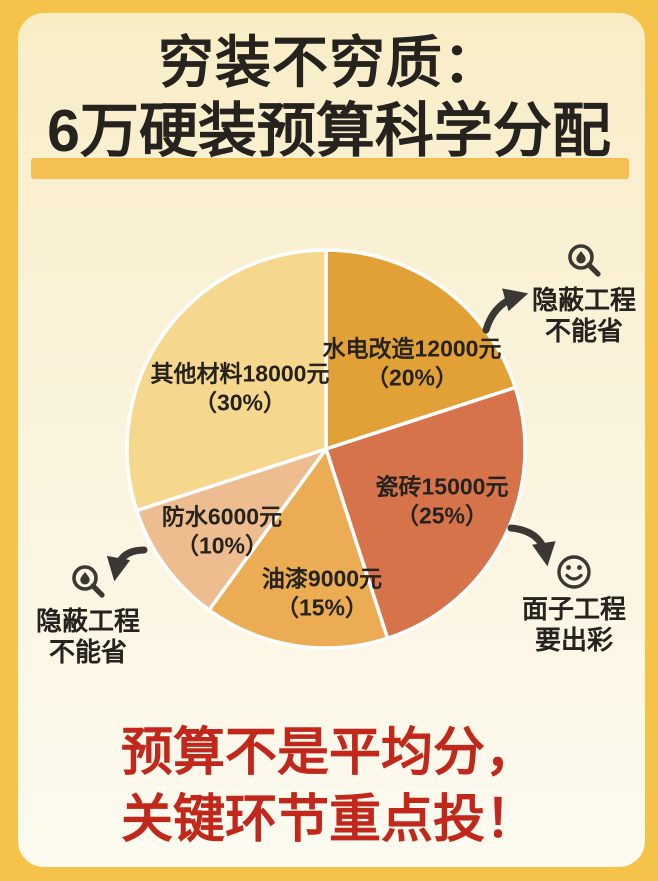 The height and width of the screenshot is (881, 658). What do you see at coordinates (322, 578) in the screenshot?
I see `pie-label-text: 油漆9000元` at bounding box center [322, 578].